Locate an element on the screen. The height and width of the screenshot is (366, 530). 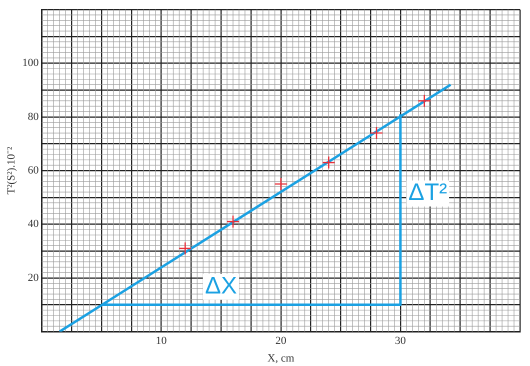
y-tick-label: 100 is located at coordinates (31, 63).